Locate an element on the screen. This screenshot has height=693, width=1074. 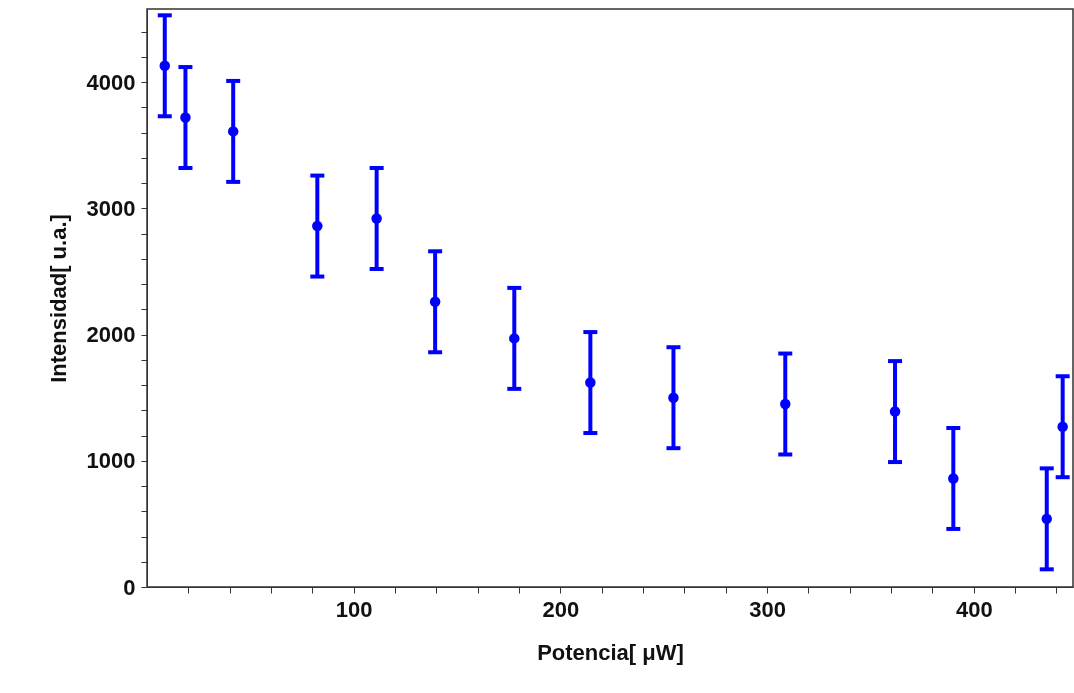
x-tick-label: 300 is located at coordinates (767, 609).